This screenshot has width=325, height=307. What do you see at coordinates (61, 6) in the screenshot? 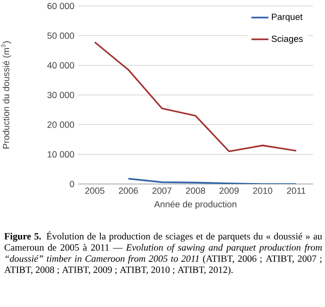
I see `y-tick-label: 60 000` at bounding box center [61, 6].